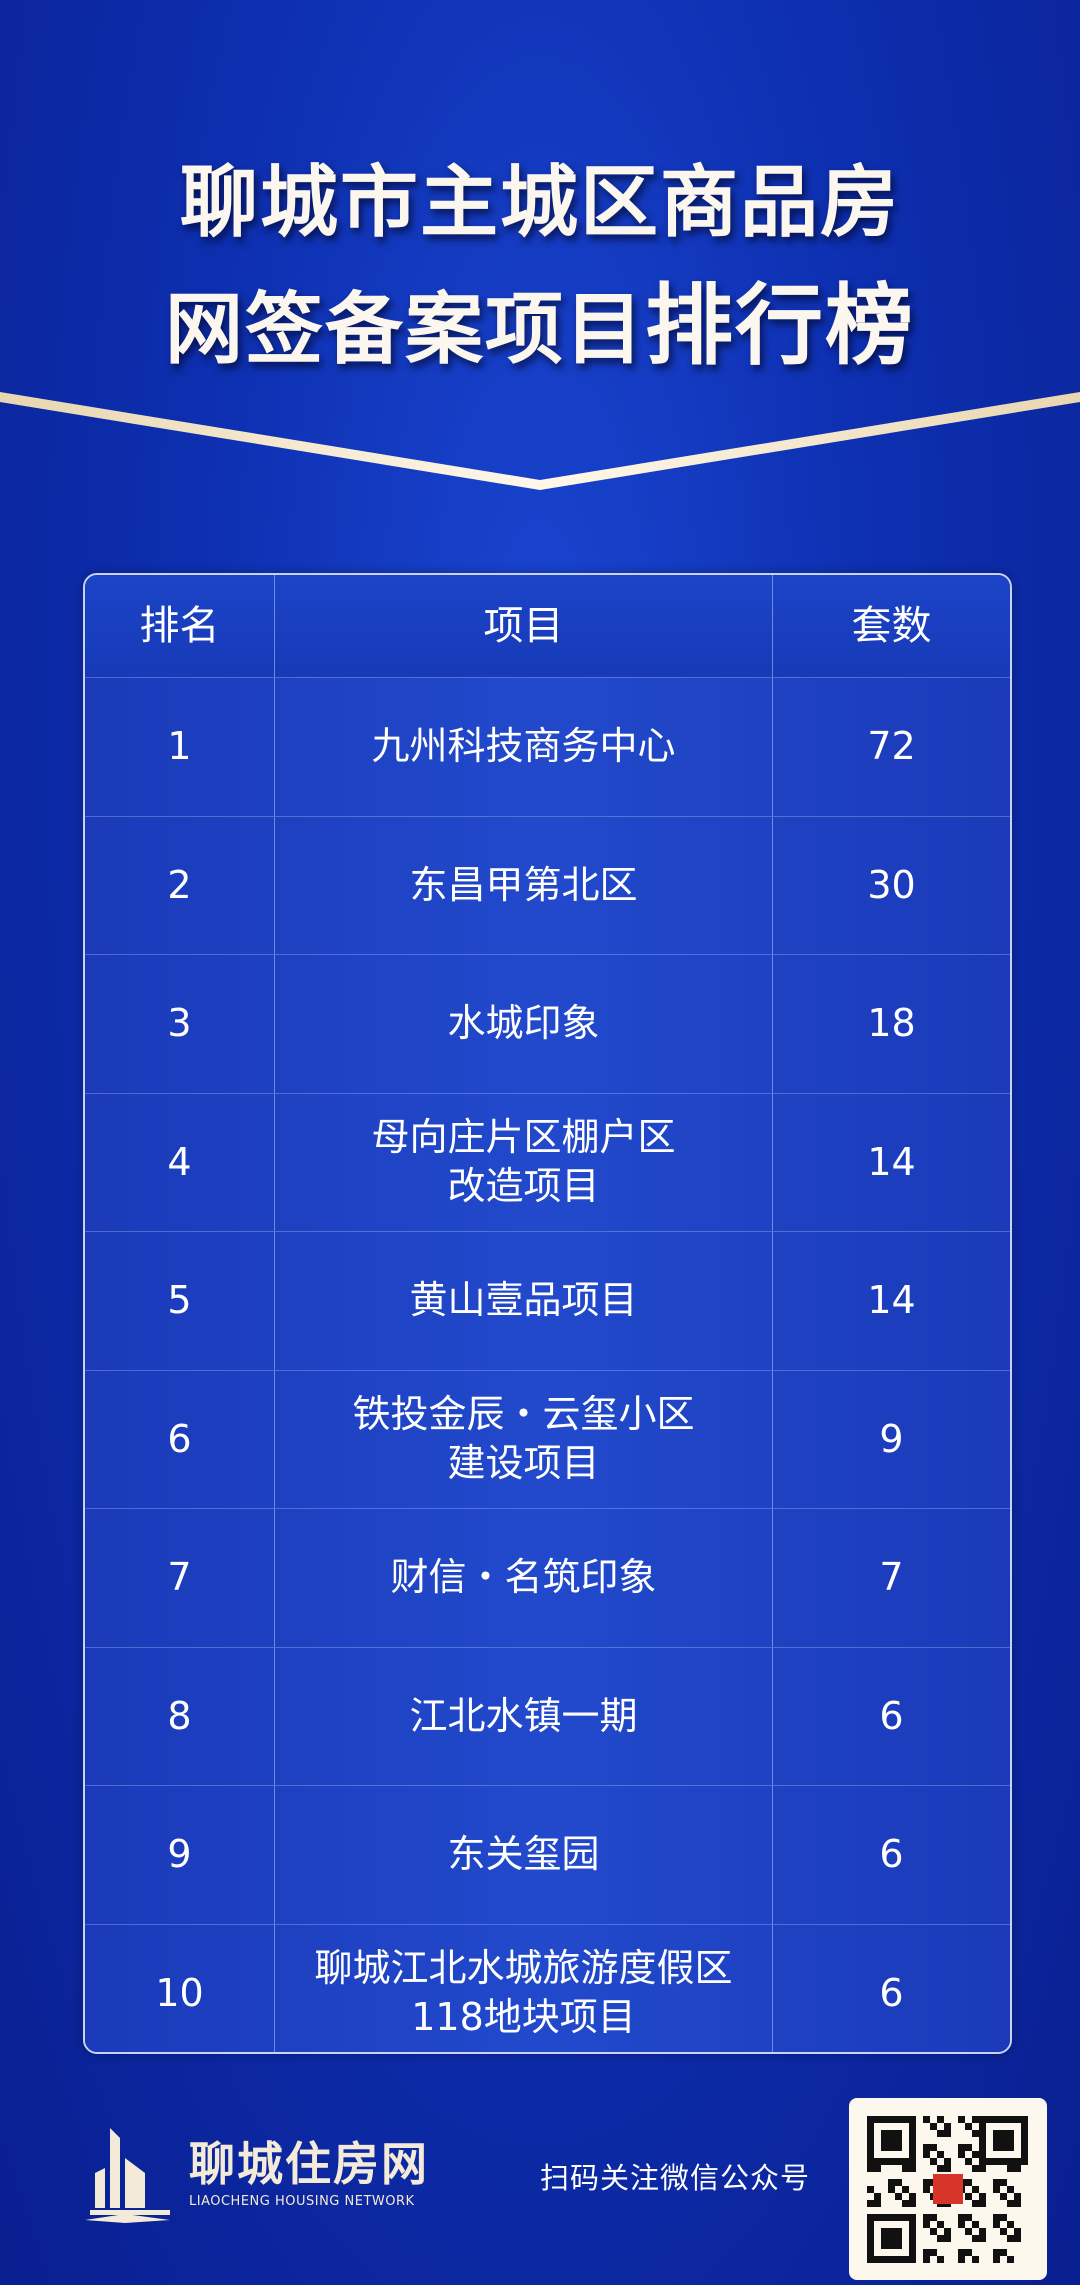  What do you see at coordinates (524, 1716) in the screenshot?
I see `project-cell: 江北水镇一期` at bounding box center [524, 1716].